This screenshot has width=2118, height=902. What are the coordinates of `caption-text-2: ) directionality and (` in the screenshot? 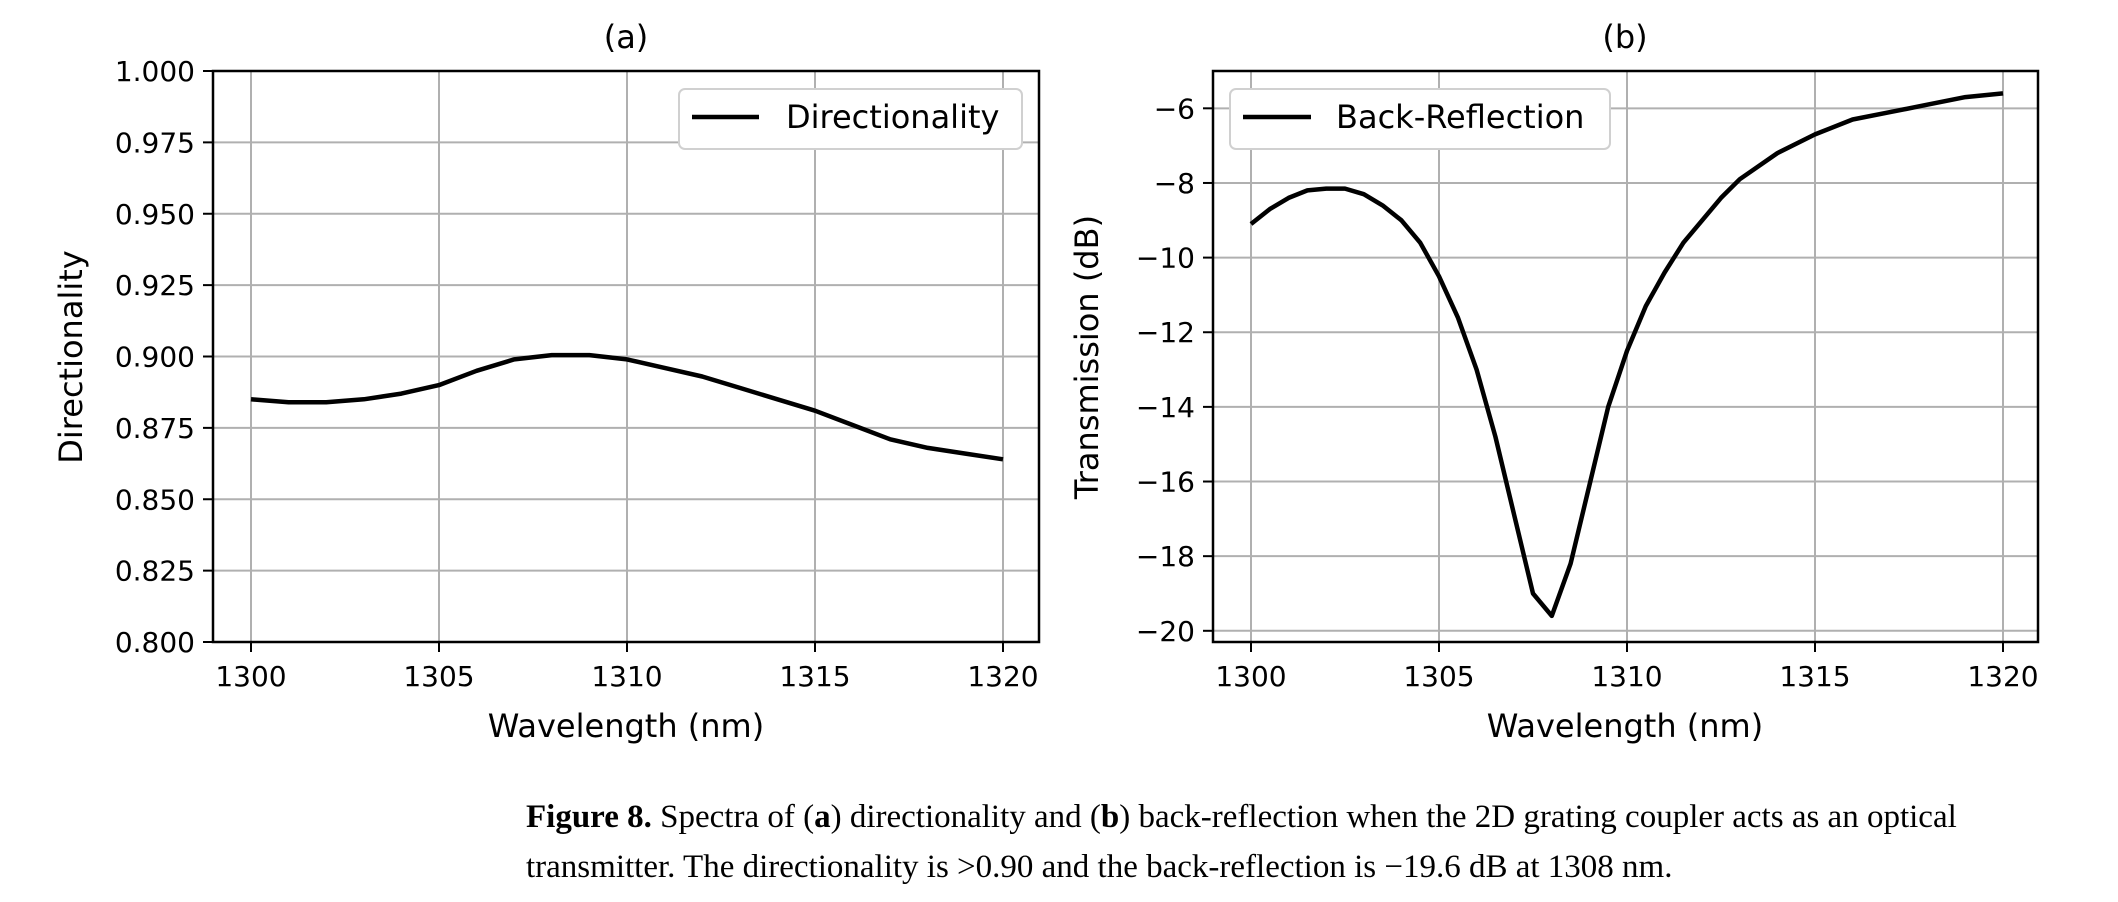 It's located at (965, 817).